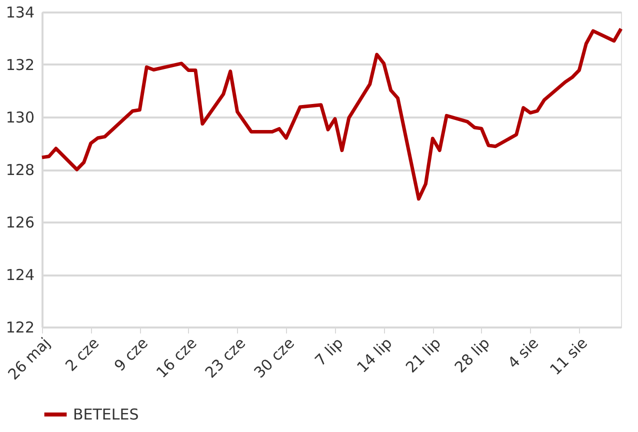 The height and width of the screenshot is (432, 638). I want to click on x-tick-label: 2 cze, so click(82, 354).